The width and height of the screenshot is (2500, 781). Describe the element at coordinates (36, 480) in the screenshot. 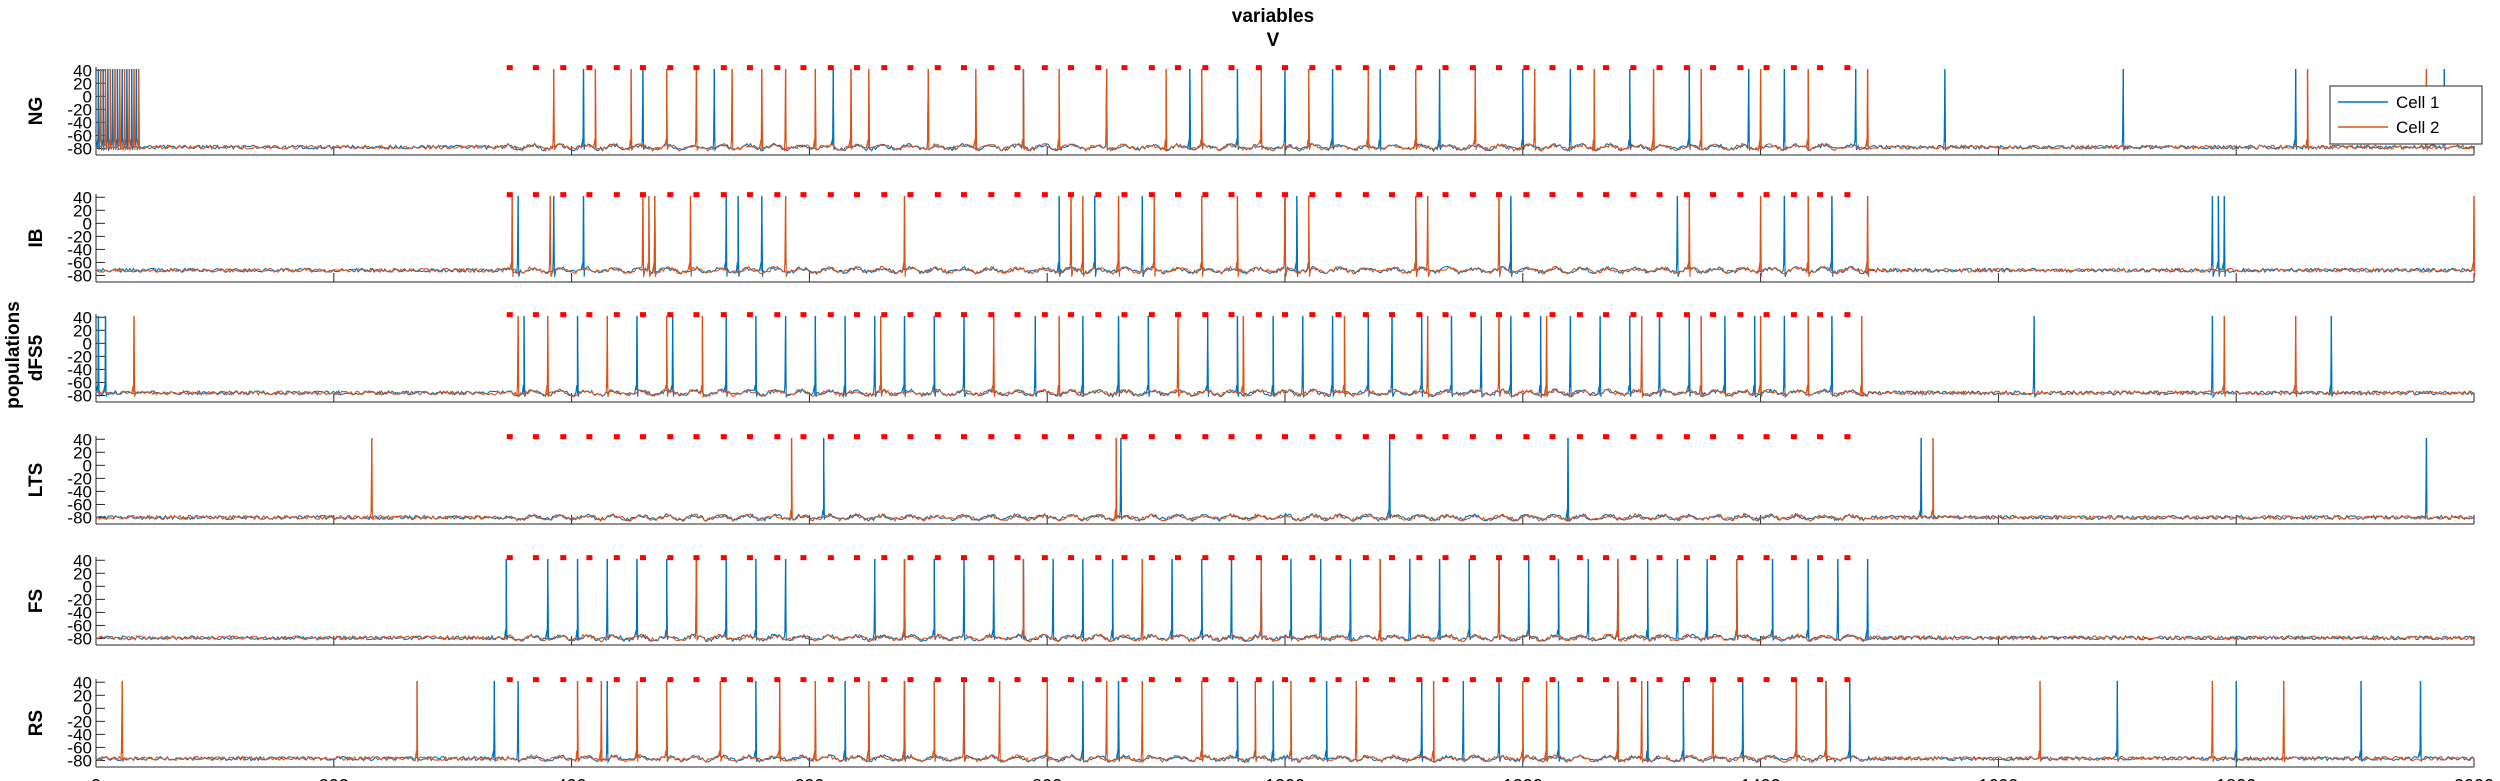

I see `panel-label: LTS` at that location.